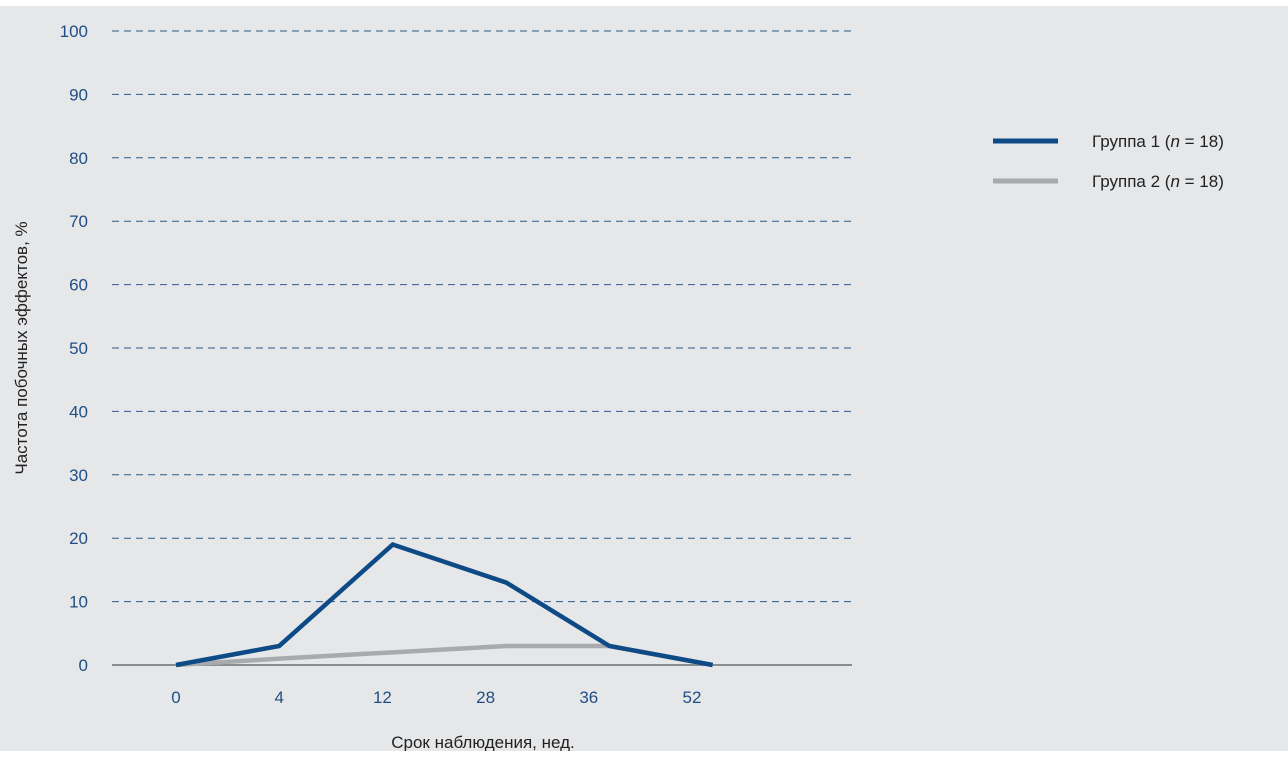  Describe the element at coordinates (1158, 181) in the screenshot. I see `legend-label: Группа 2 (n = 18)` at that location.